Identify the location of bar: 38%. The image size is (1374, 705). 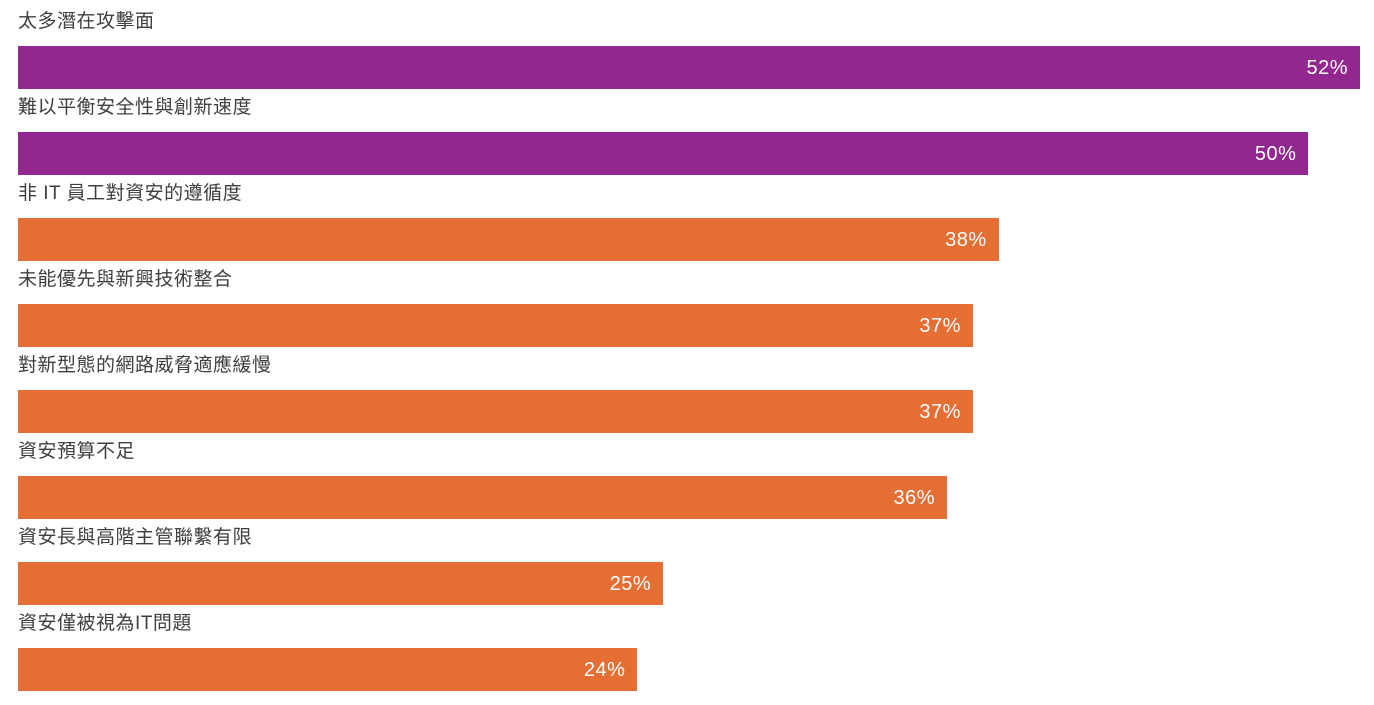
(508, 239).